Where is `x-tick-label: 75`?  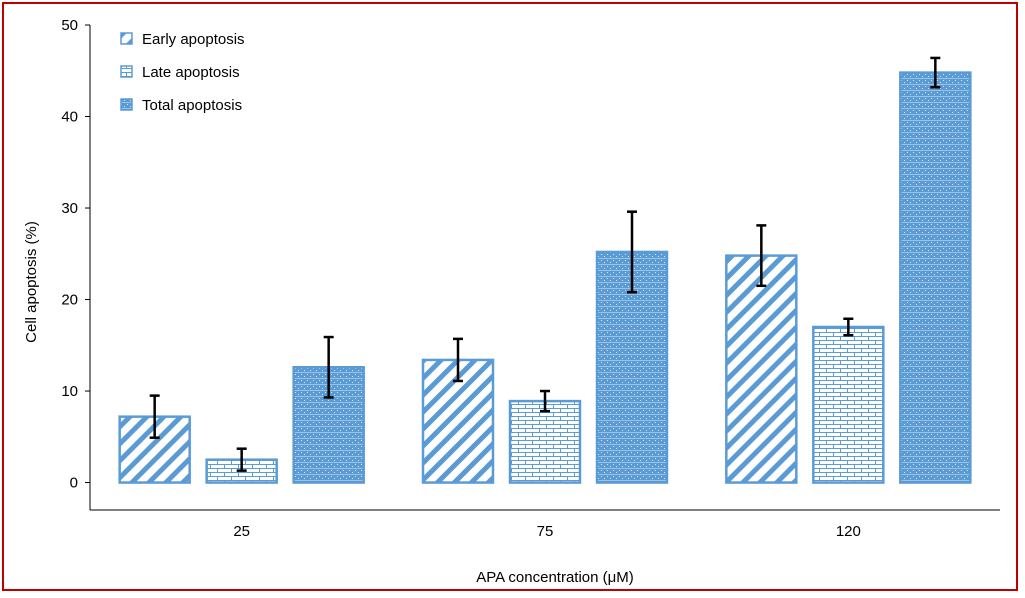 x-tick-label: 75 is located at coordinates (545, 531).